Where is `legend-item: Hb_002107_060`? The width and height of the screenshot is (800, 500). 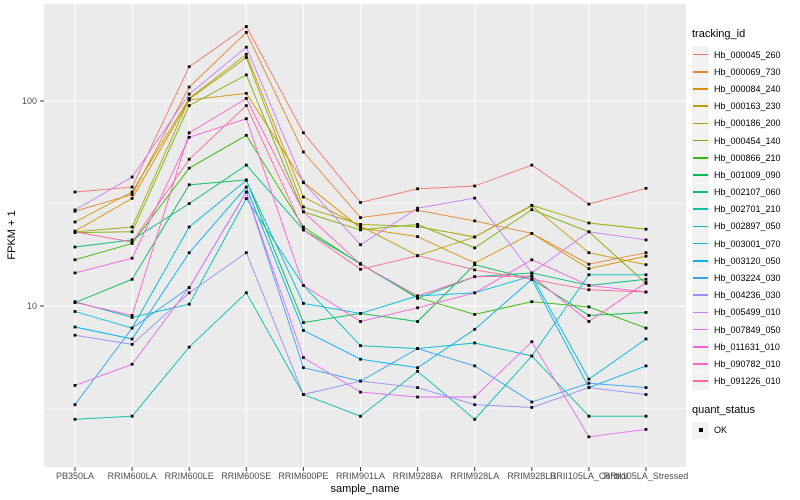 legend-item: Hb_002107_060 is located at coordinates (745, 192).